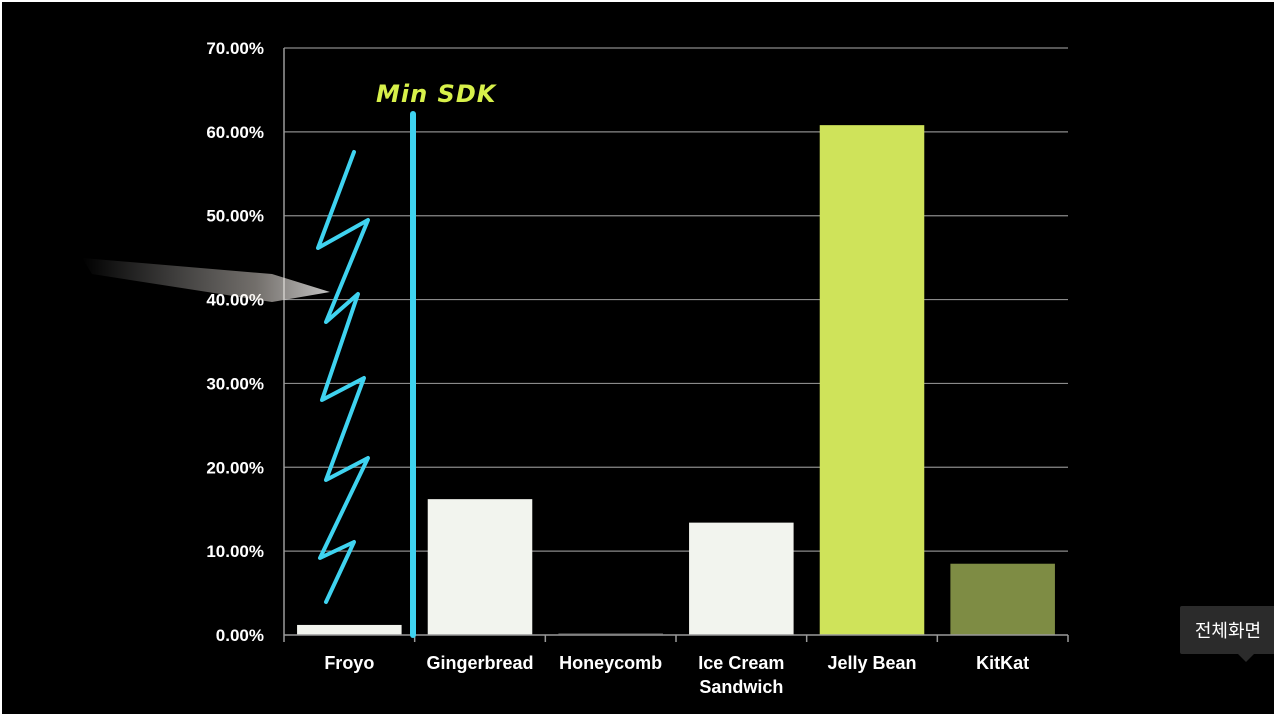 This screenshot has width=1276, height=716. Describe the element at coordinates (741, 687) in the screenshot. I see `x-category-label: Sandwich` at that location.